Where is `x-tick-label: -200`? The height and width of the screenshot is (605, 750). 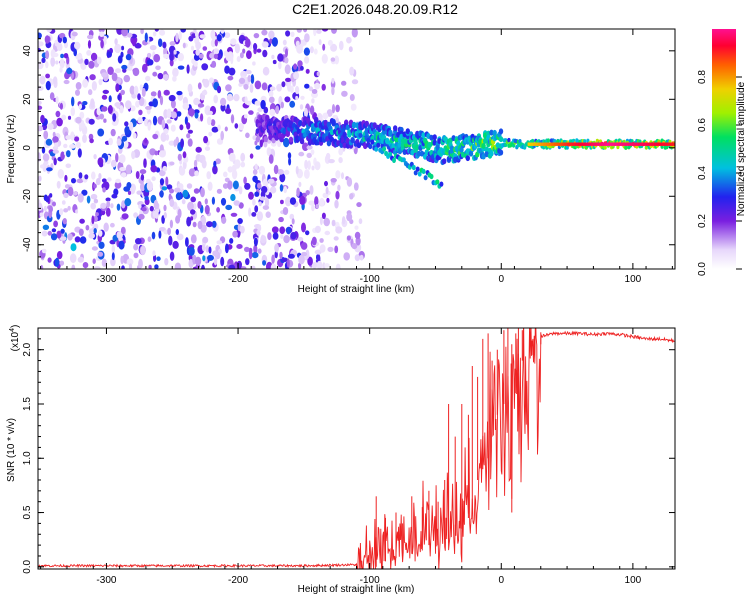
x-tick-label: -200 is located at coordinates (238, 580).